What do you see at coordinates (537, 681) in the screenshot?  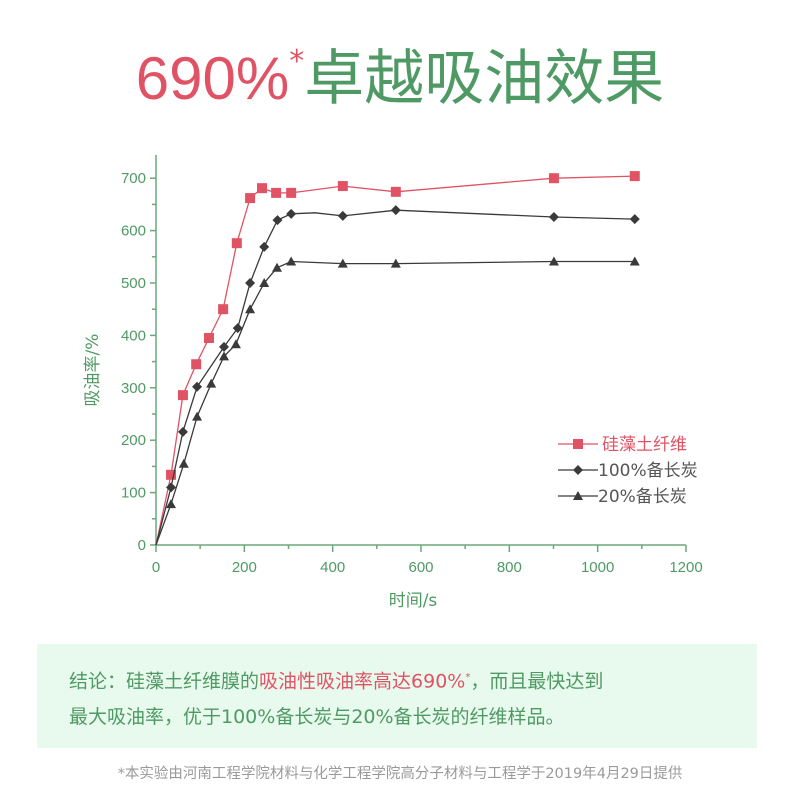 I see `conclusion-suffix: ，而且最快达到` at bounding box center [537, 681].